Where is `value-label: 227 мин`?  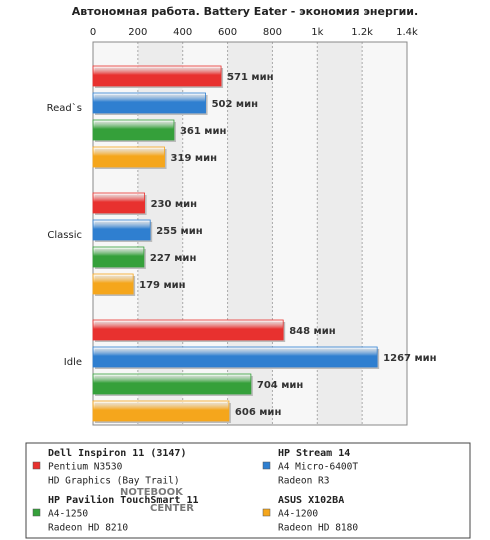 value-label: 227 мин is located at coordinates (173, 258).